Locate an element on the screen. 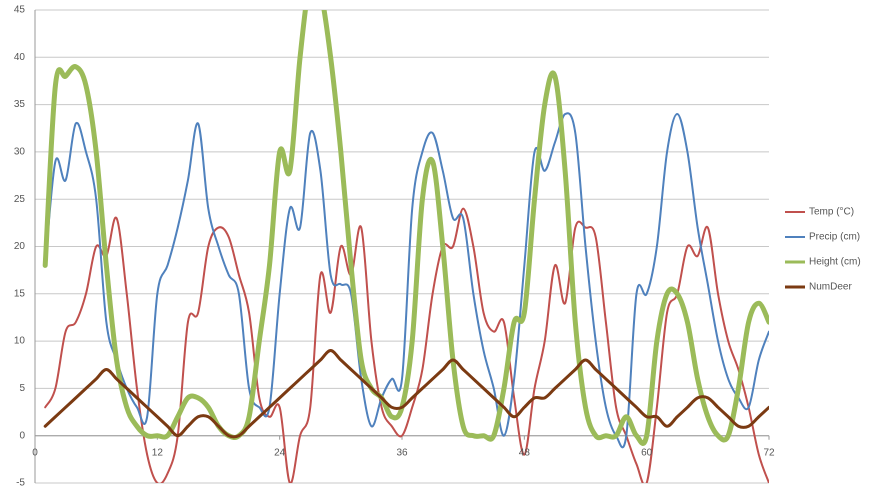  legend-label: NumDeer is located at coordinates (830, 287).